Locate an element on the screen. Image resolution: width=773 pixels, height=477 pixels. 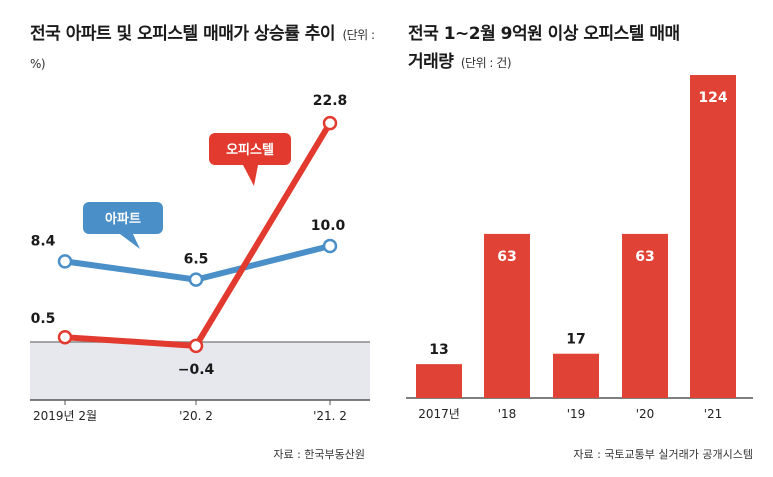
data-label: −0.4 is located at coordinates (196, 370).